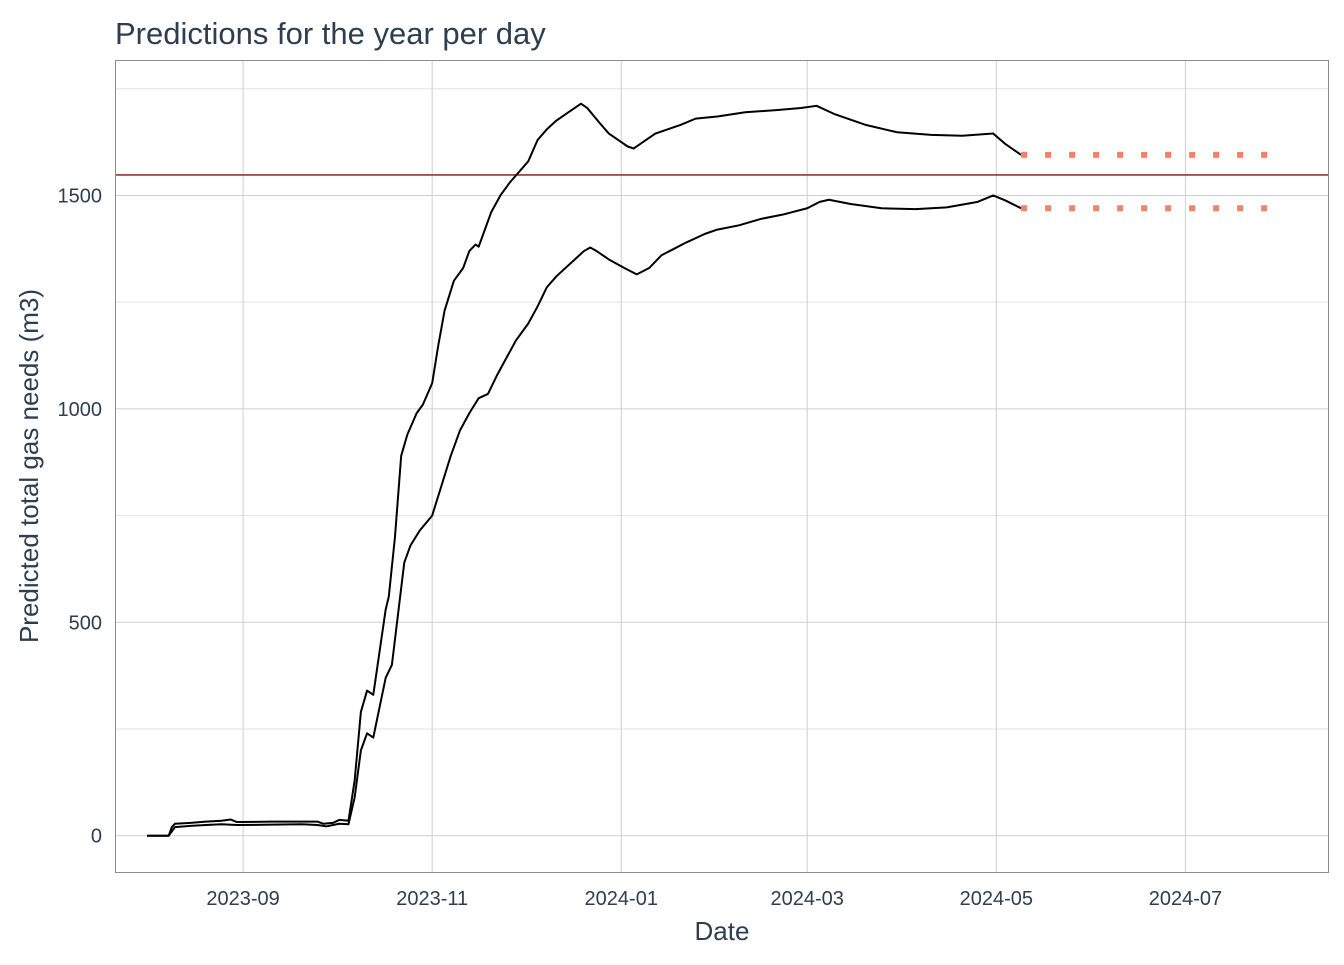 Image resolution: width=1344 pixels, height=965 pixels. Describe the element at coordinates (80, 410) in the screenshot. I see `y-tick-label: 1000` at that location.